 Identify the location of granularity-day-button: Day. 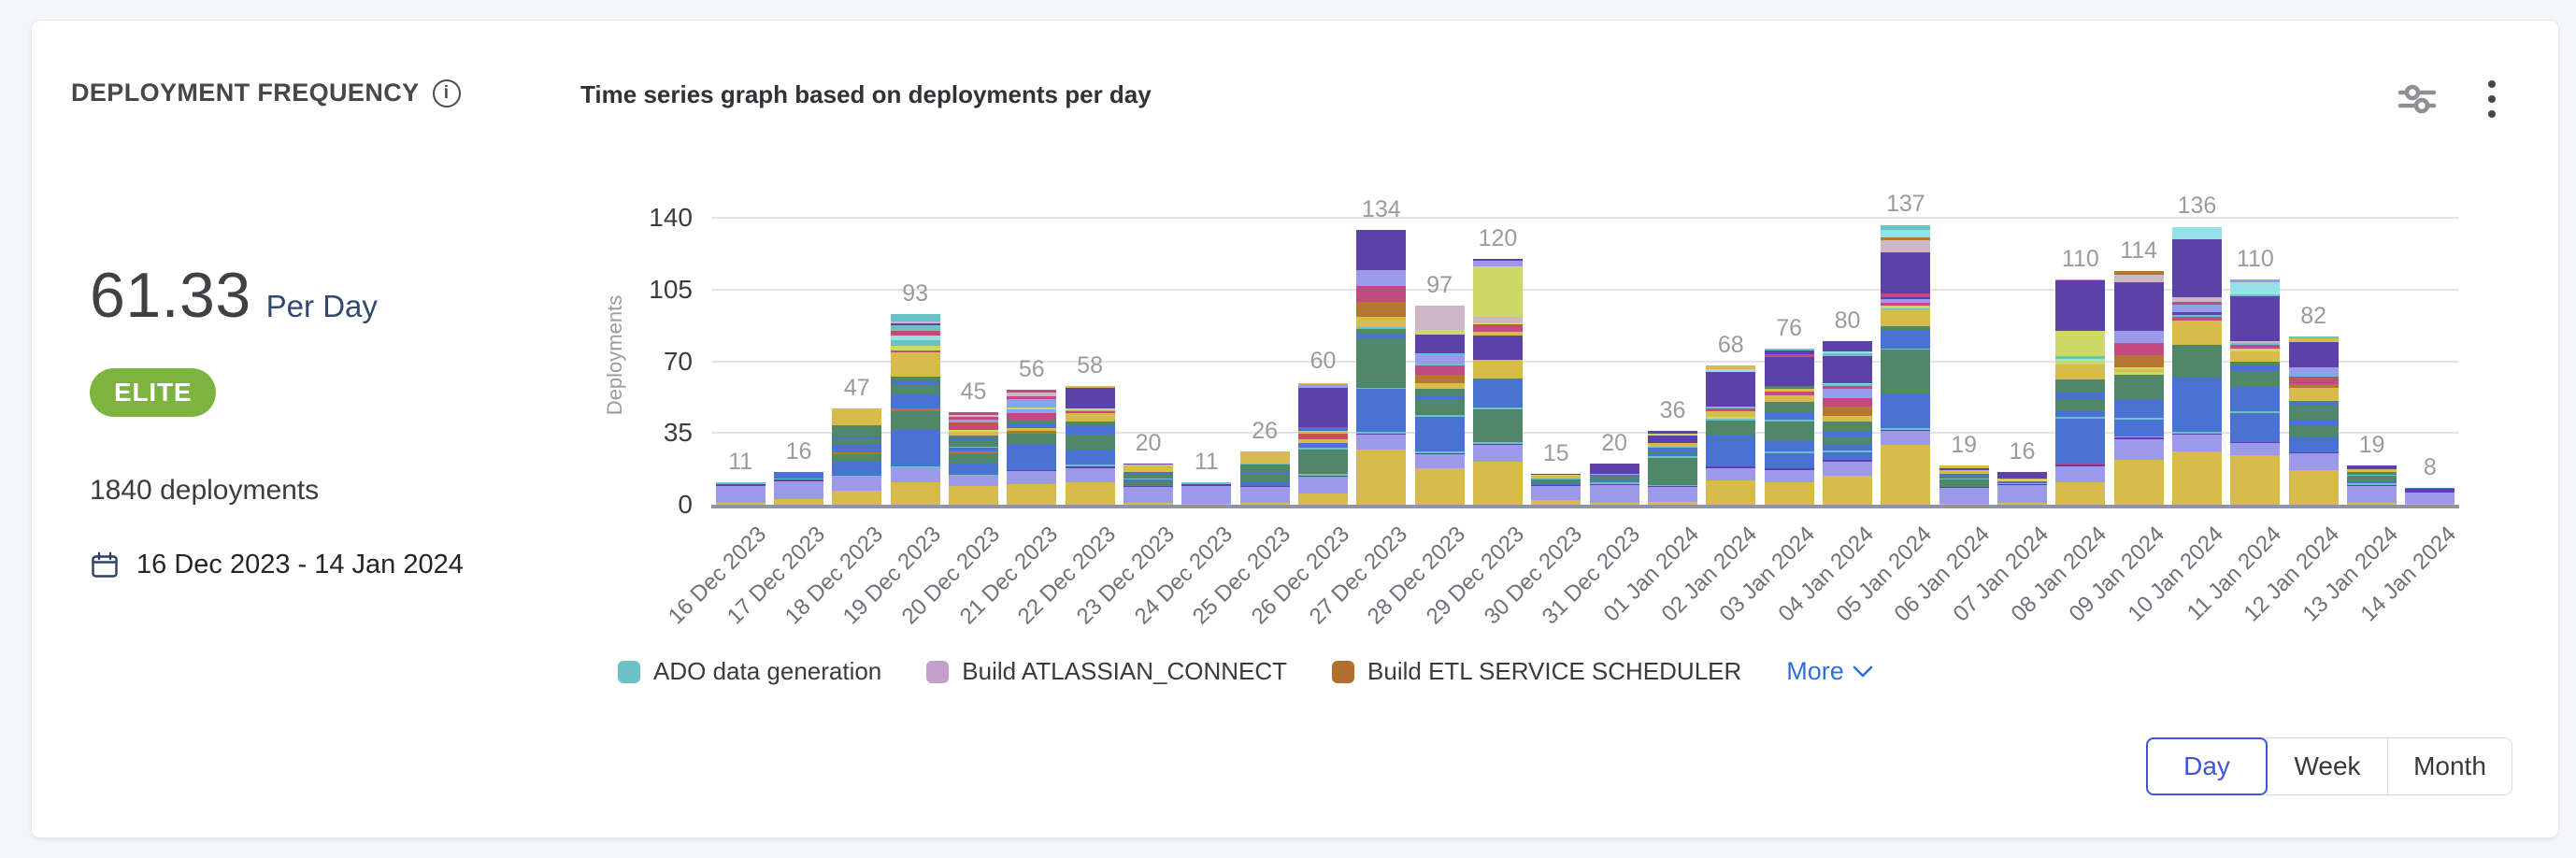
(2207, 766).